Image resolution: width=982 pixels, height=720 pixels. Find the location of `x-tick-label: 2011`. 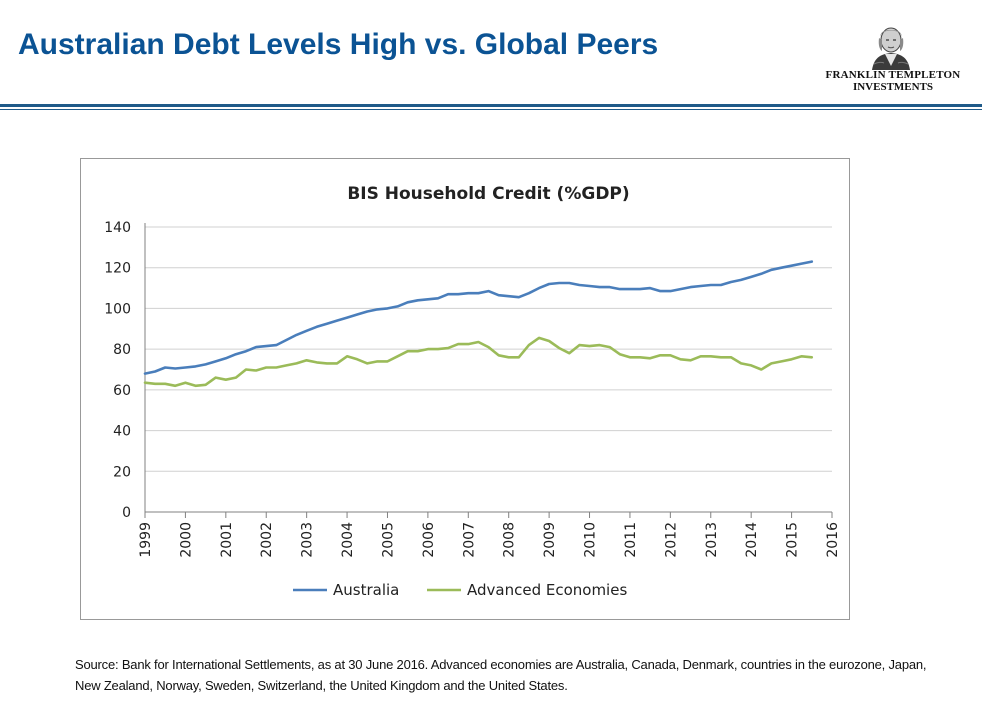

x-tick-label: 2011 is located at coordinates (631, 540).